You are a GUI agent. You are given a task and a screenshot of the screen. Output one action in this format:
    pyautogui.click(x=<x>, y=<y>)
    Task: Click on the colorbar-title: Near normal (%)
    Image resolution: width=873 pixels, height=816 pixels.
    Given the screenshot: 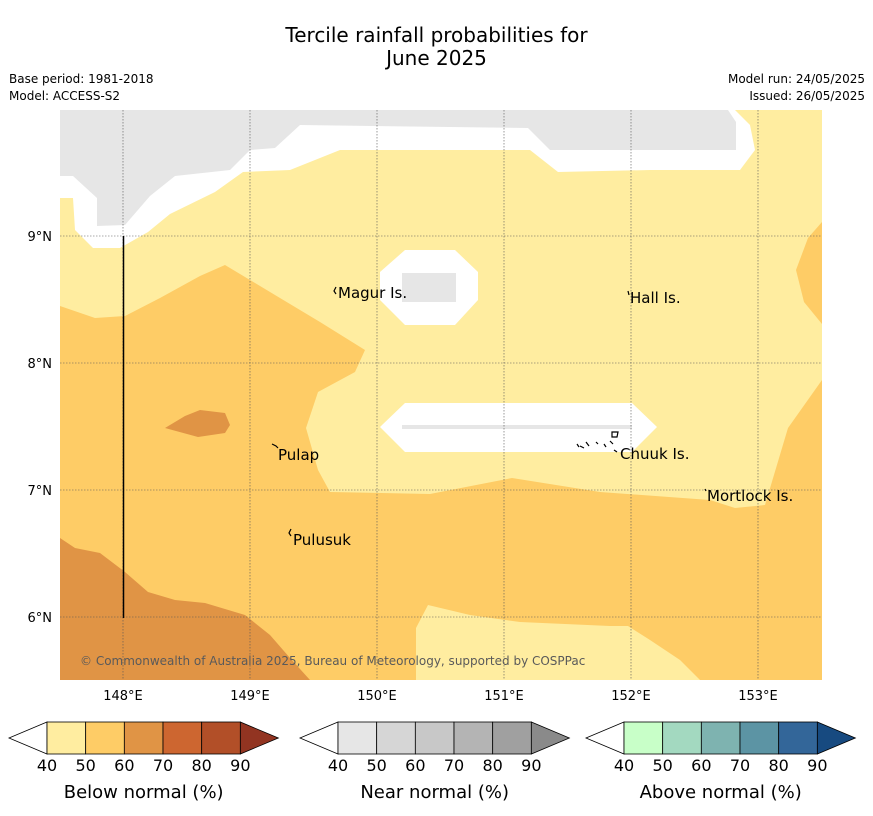 What is the action you would take?
    pyautogui.click(x=434, y=792)
    